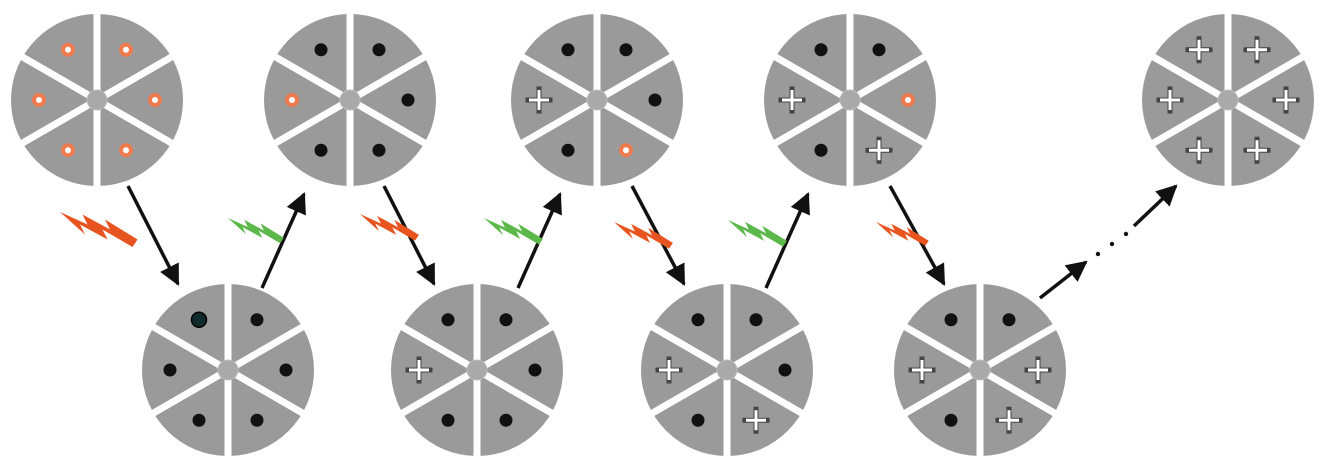  I want to click on ellipsis-icon, so click(1112, 244).